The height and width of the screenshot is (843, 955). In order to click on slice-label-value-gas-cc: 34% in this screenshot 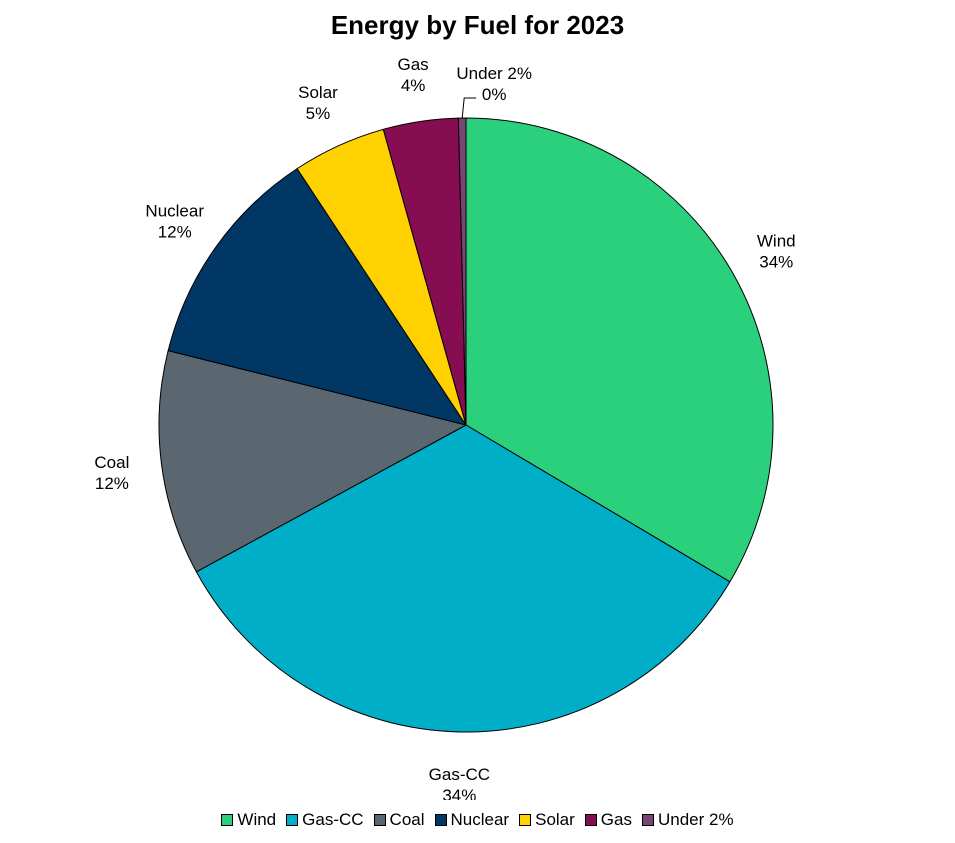, I will do `click(459, 793)`.